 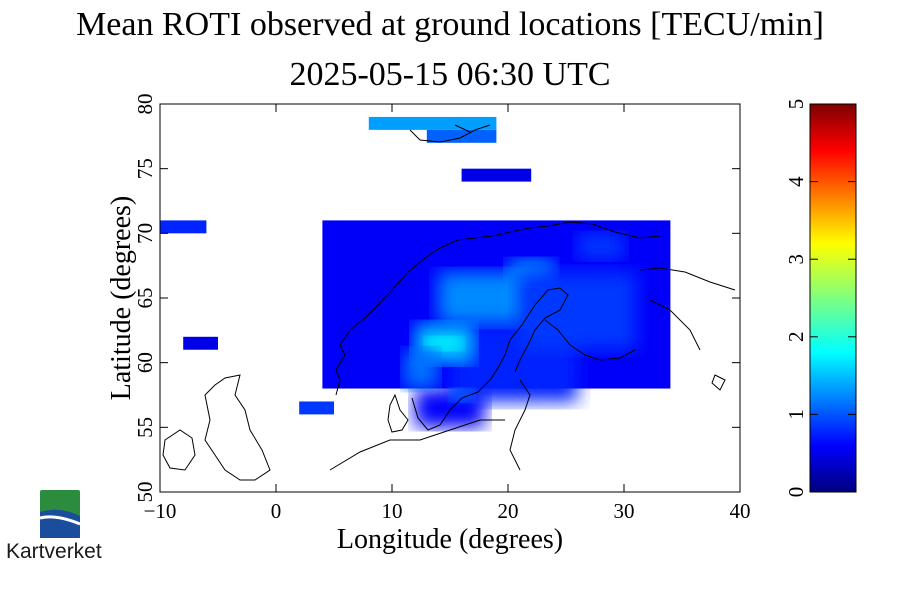 What do you see at coordinates (740, 511) in the screenshot?
I see `x-tick-label: 40` at bounding box center [740, 511].